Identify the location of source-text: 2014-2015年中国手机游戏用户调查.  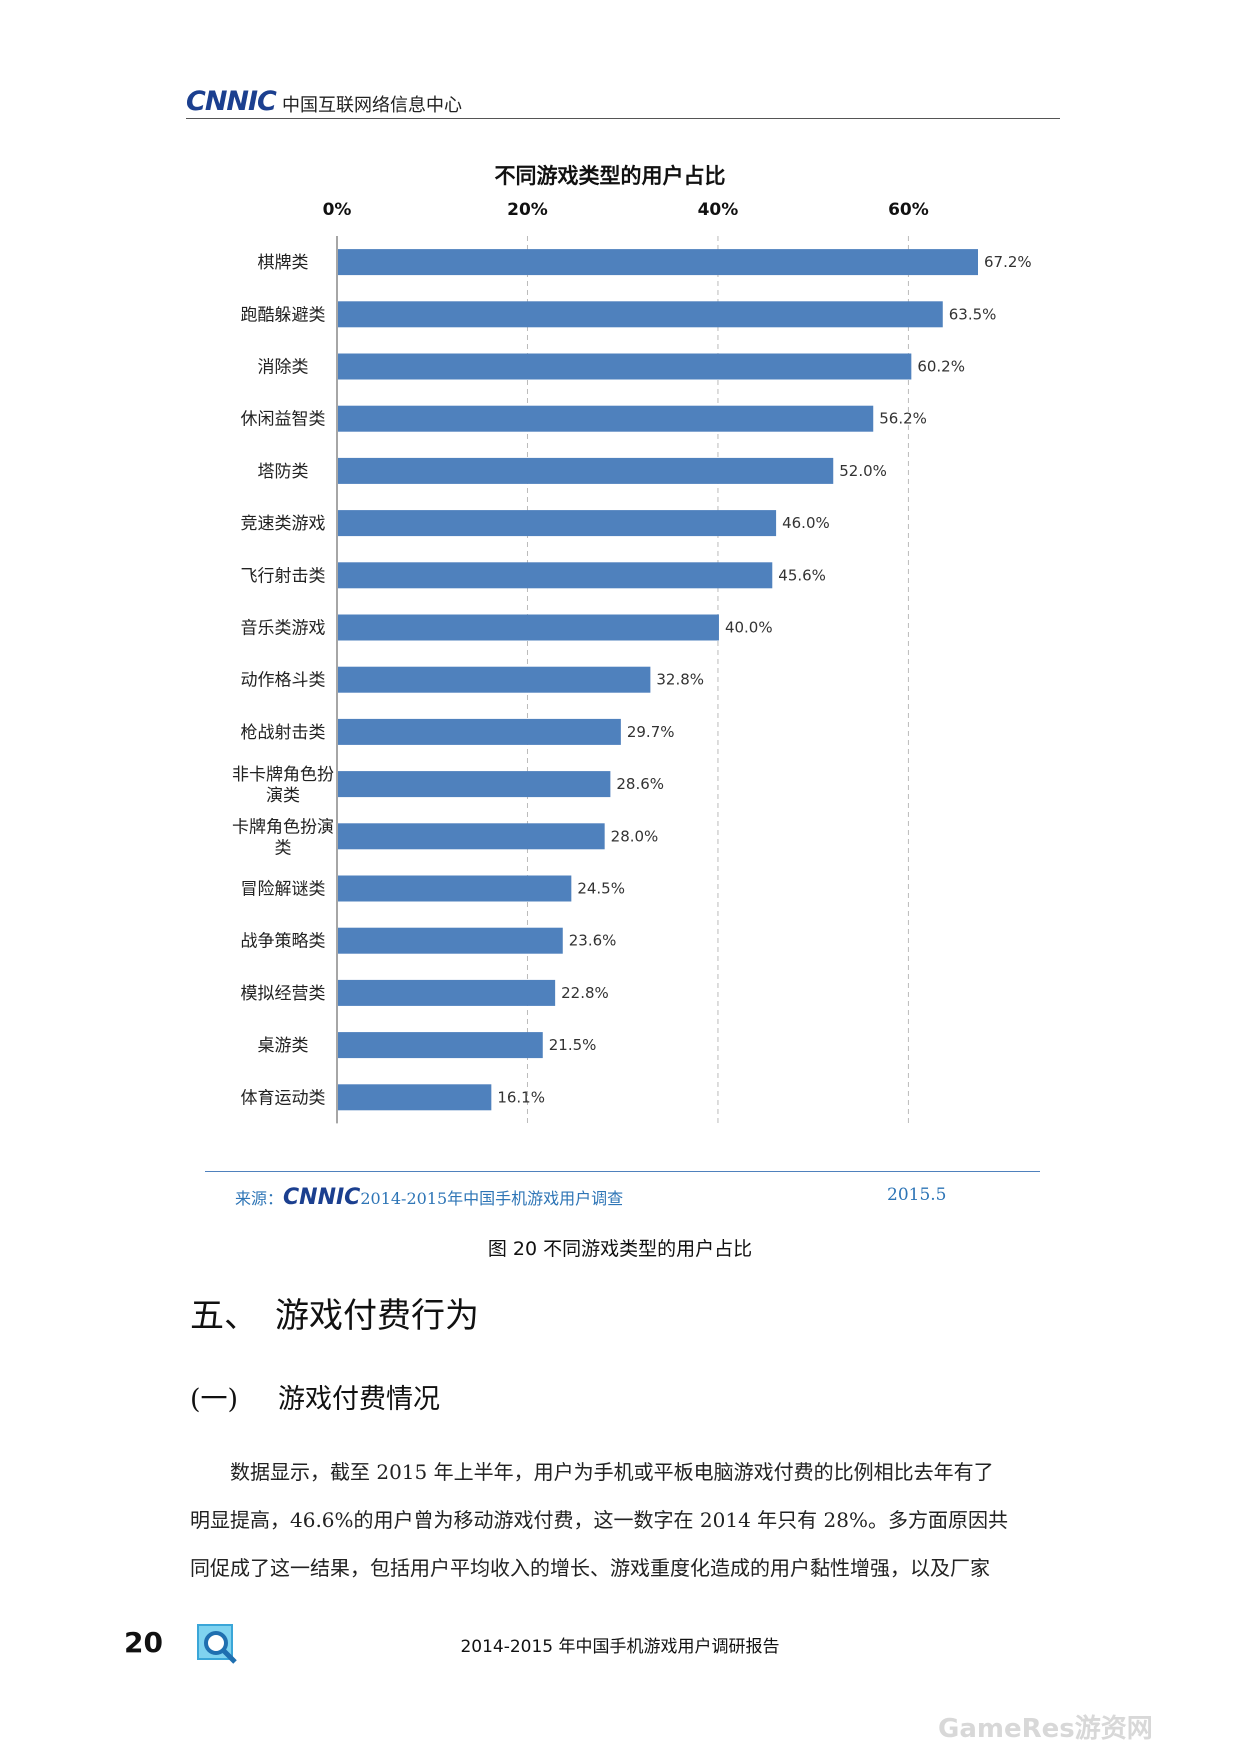
(492, 1198).